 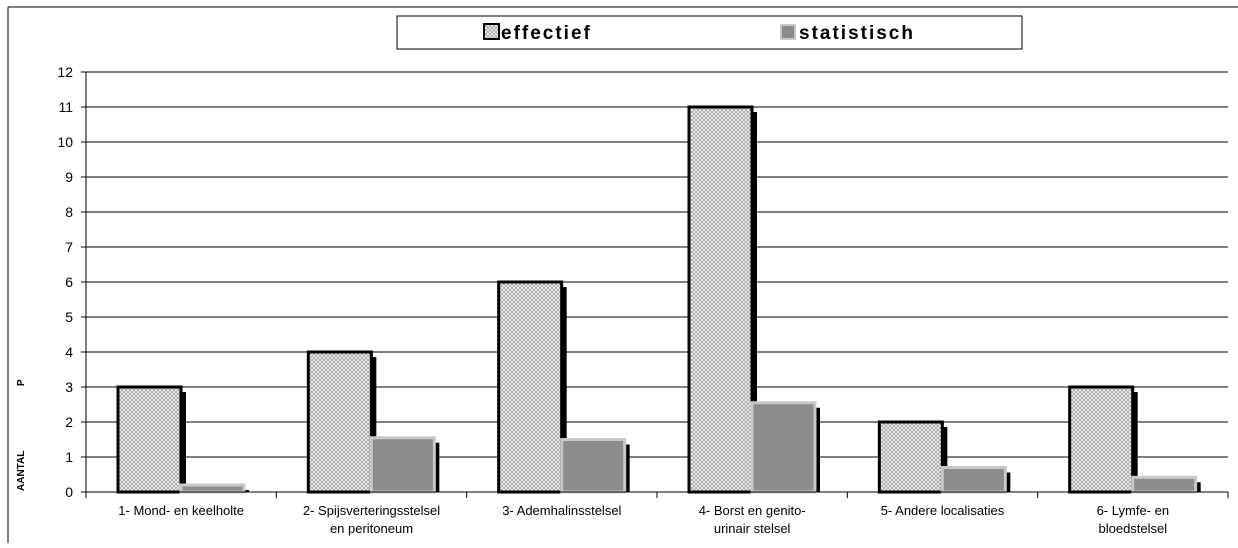 I want to click on x-category-label: en peritoneum, so click(x=371, y=528).